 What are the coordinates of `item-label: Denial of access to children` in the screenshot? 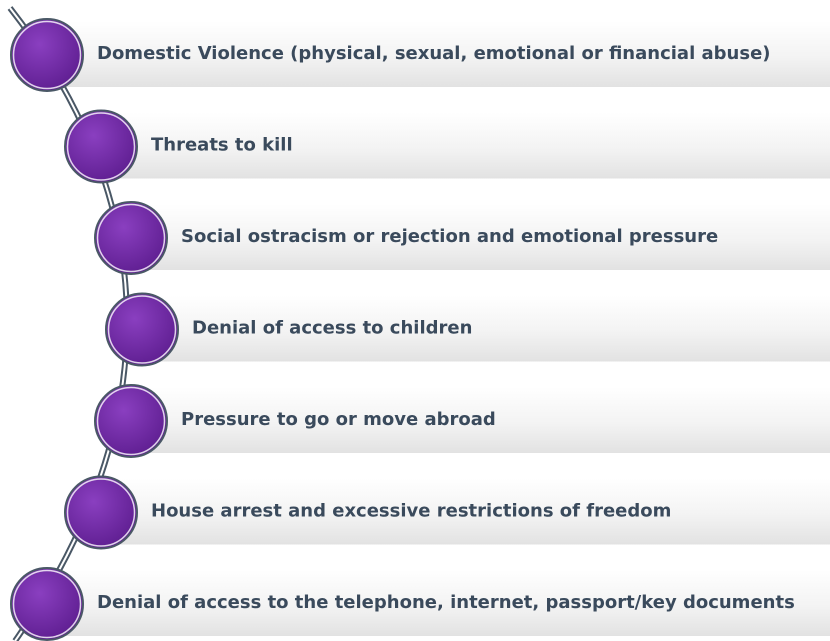 It's located at (332, 328).